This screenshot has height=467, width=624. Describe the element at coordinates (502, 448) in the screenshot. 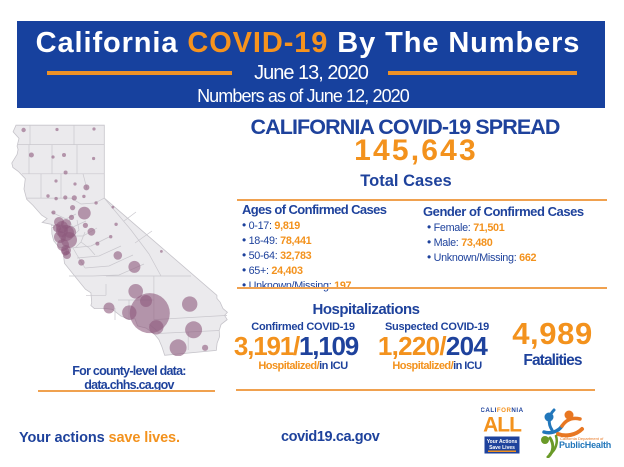

I see `svg-text: Save Lives` at that location.